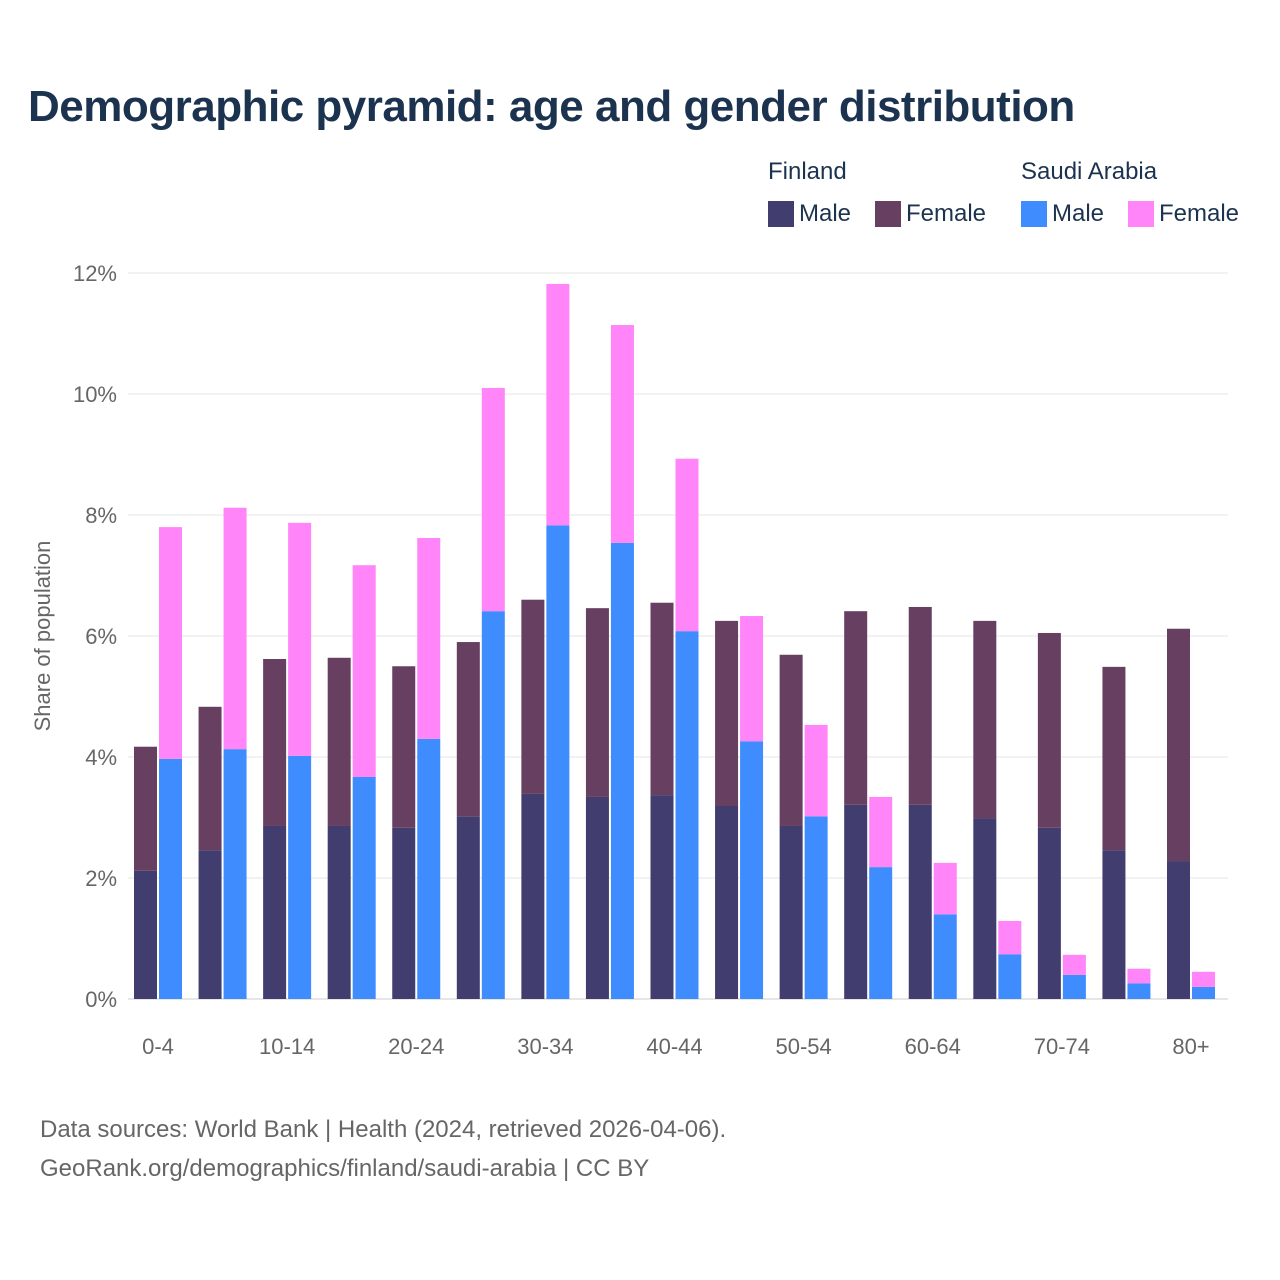 Image resolution: width=1280 pixels, height=1280 pixels. I want to click on legend-finland-female: Female, so click(930, 214).